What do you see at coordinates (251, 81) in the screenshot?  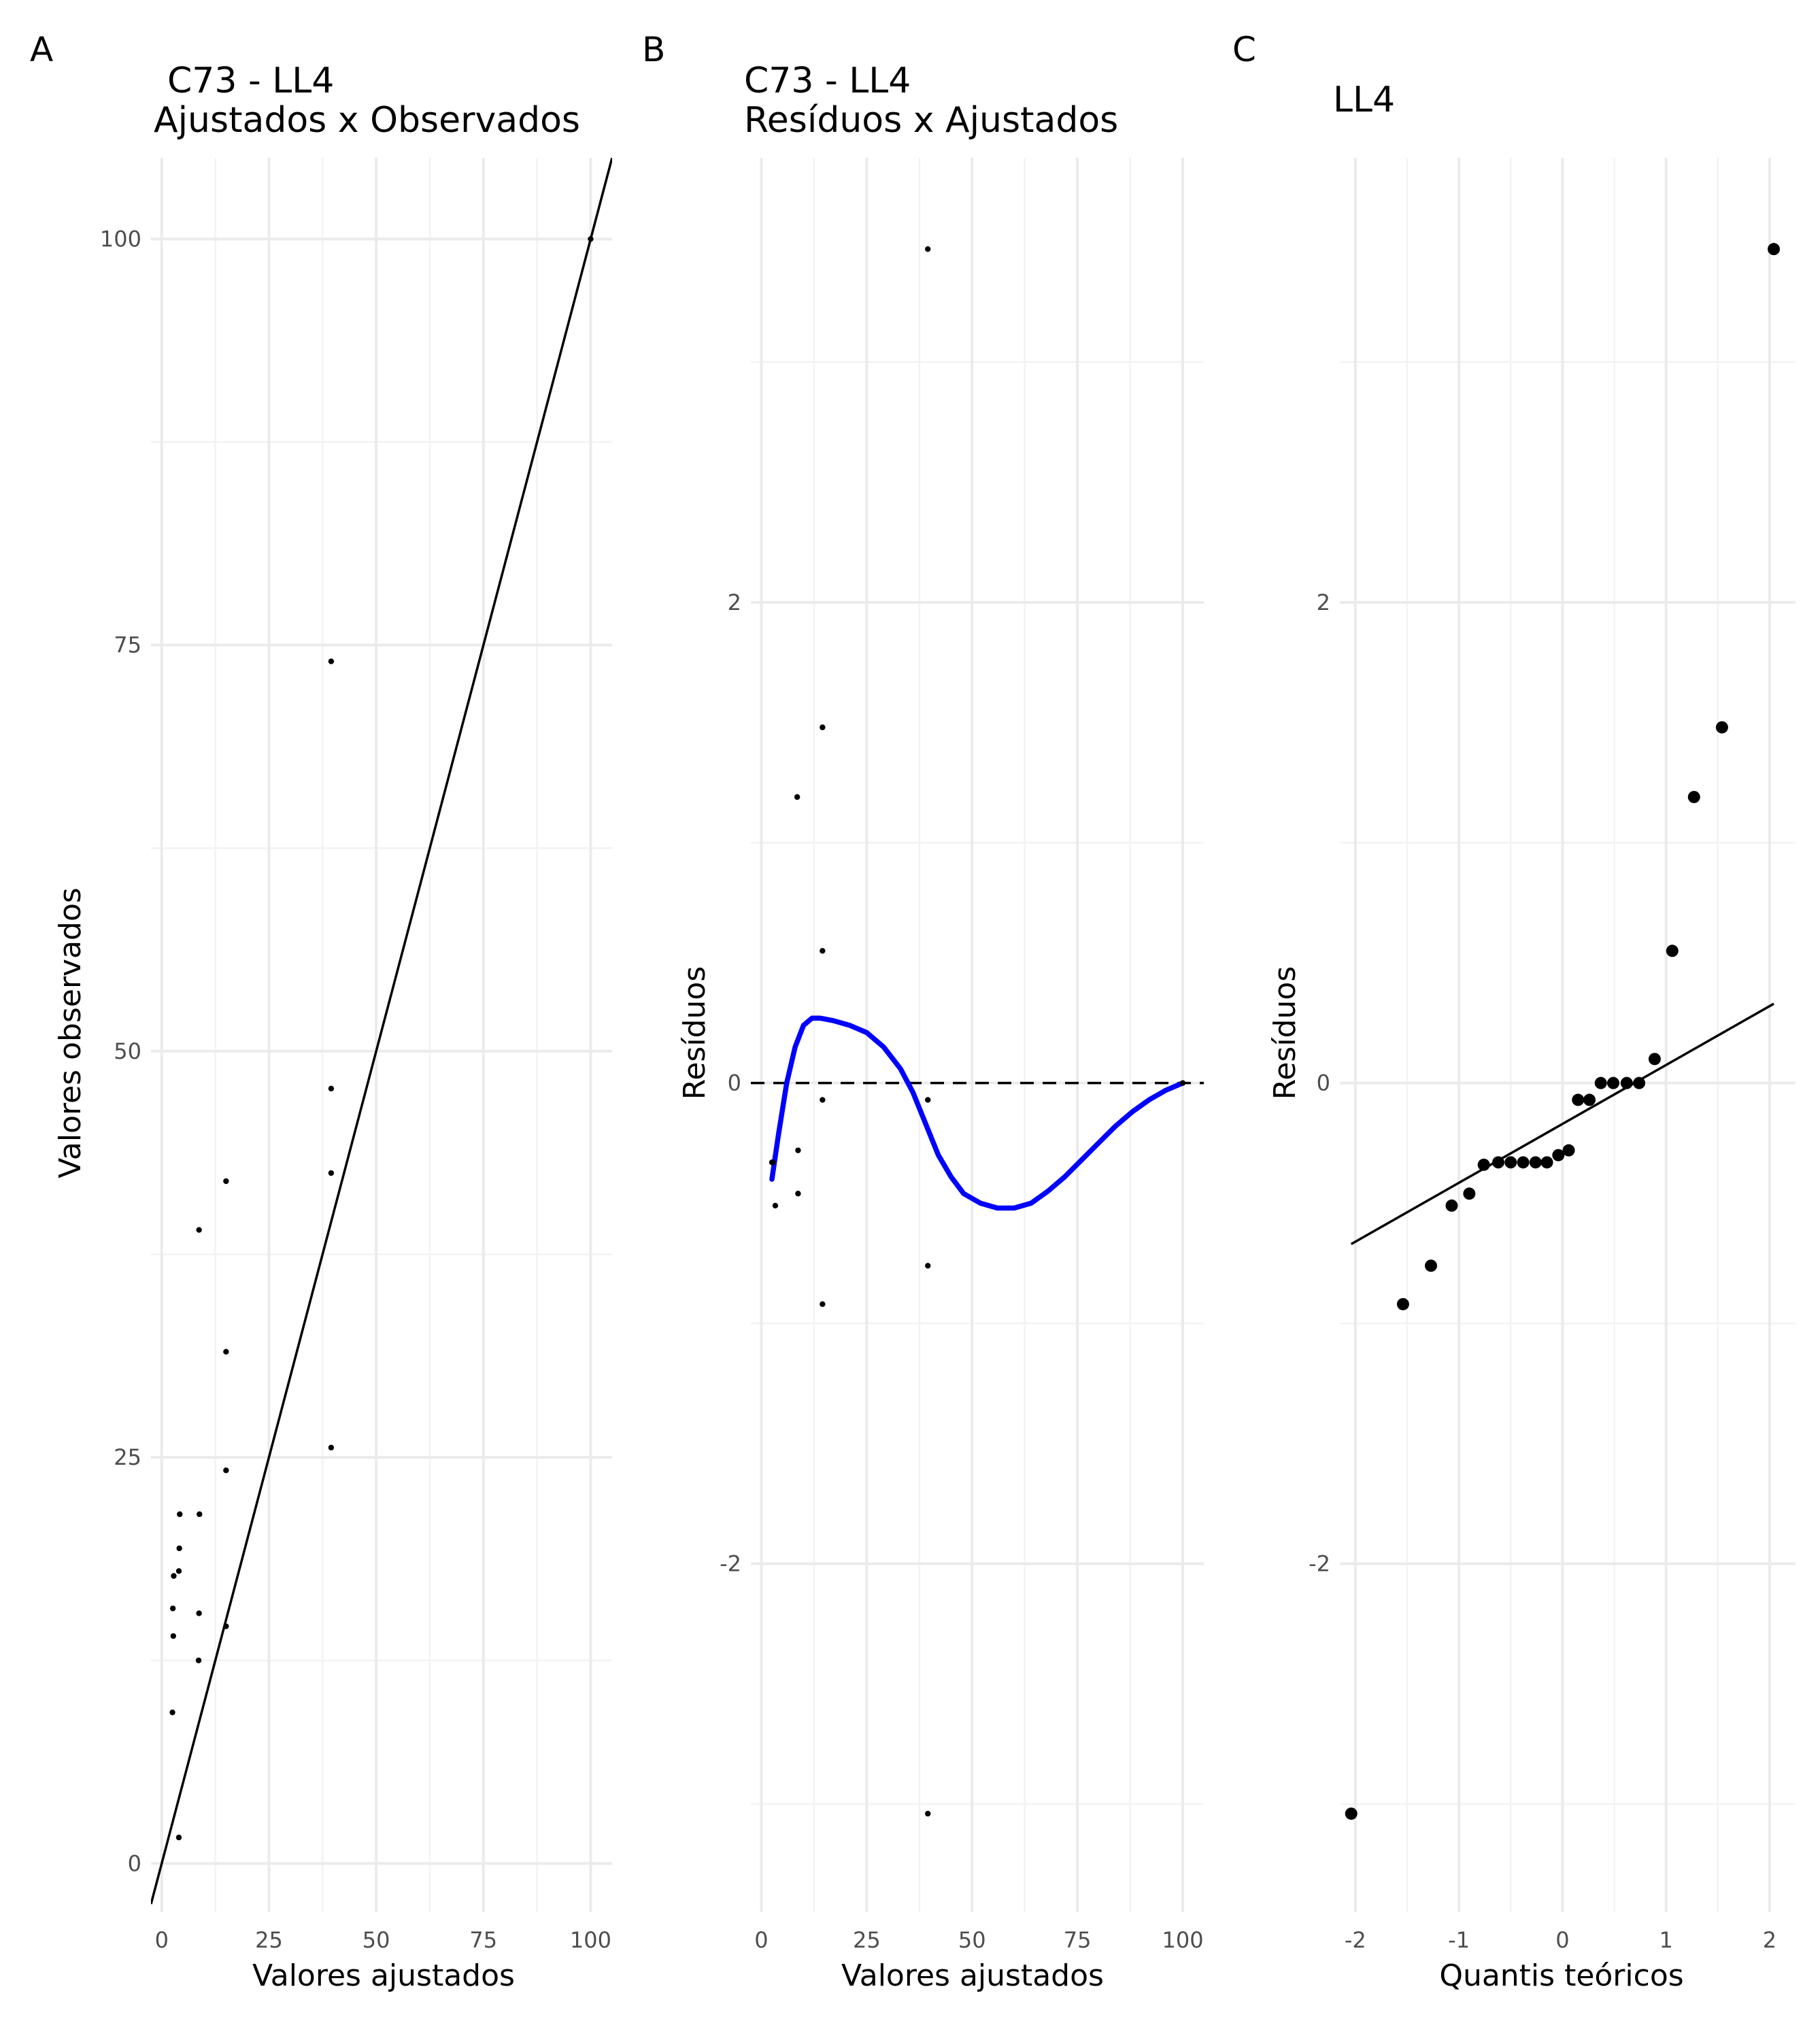 I see `panel-a-title-line-1: C73 - LL4` at bounding box center [251, 81].